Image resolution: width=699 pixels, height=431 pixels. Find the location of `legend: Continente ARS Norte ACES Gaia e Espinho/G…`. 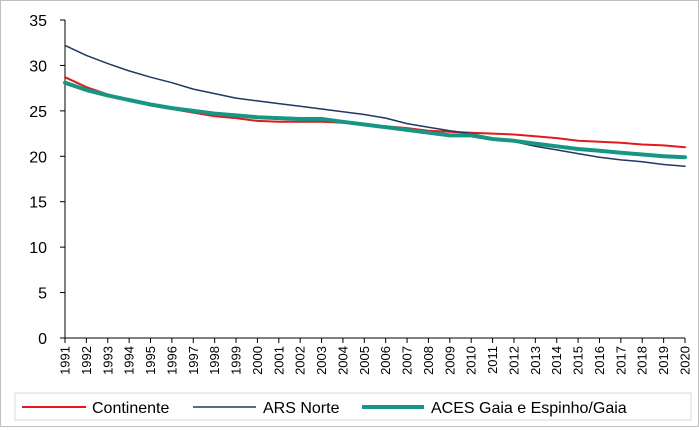

legend: Continente ARS Norte ACES Gaia e Espinho/G… is located at coordinates (353, 406).